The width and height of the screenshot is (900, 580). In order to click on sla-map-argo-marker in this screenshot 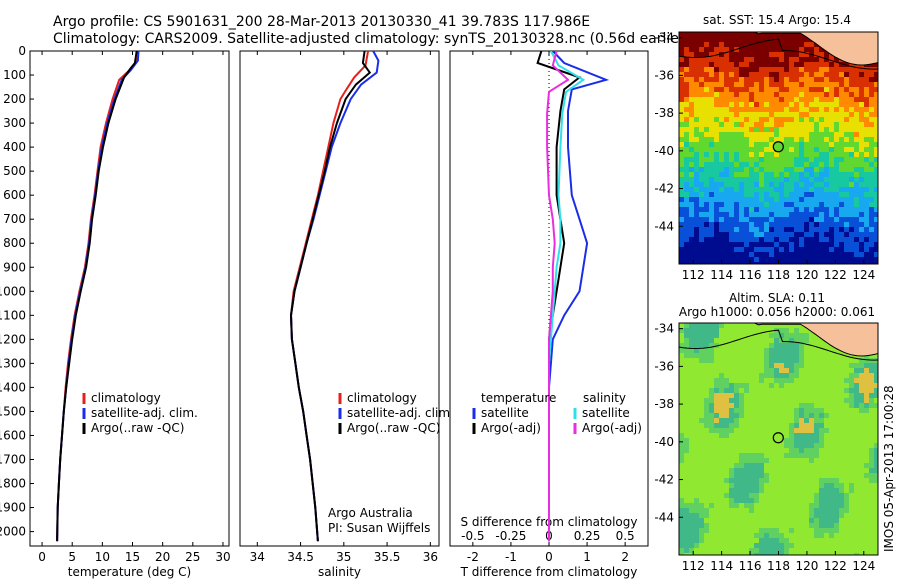, I will do `click(778, 438)`.